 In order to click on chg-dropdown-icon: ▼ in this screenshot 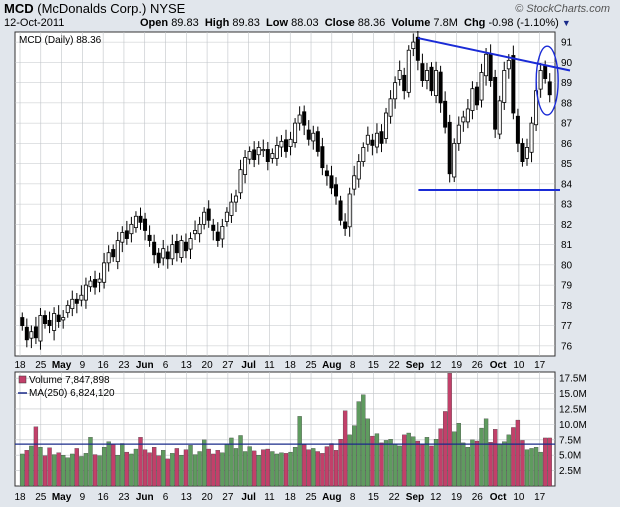, I will do `click(566, 23)`.